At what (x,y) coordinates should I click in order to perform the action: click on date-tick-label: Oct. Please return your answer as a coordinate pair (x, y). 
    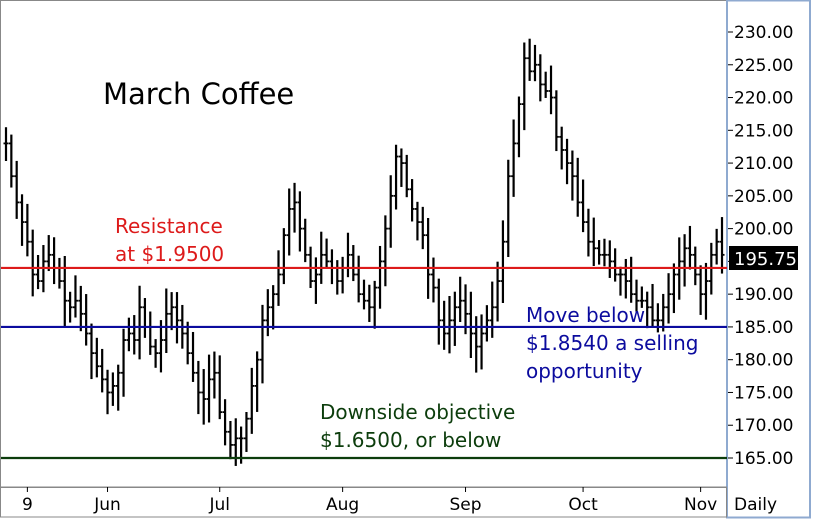
    Looking at the image, I should click on (583, 505).